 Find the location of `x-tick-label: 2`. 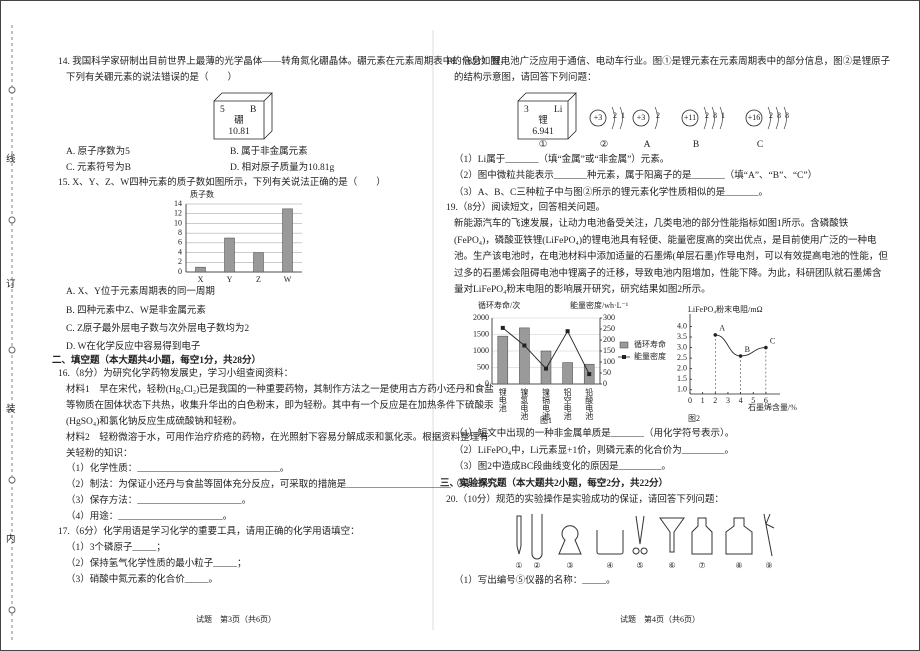

x-tick-label: 2 is located at coordinates (715, 400).